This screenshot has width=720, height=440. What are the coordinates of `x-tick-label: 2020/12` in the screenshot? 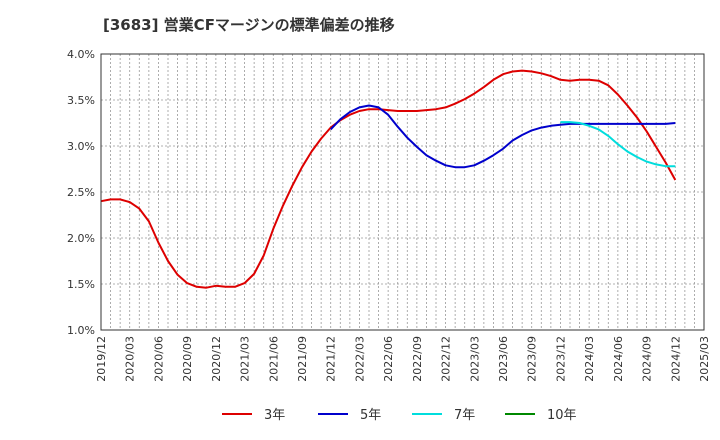 It's located at (216, 359).